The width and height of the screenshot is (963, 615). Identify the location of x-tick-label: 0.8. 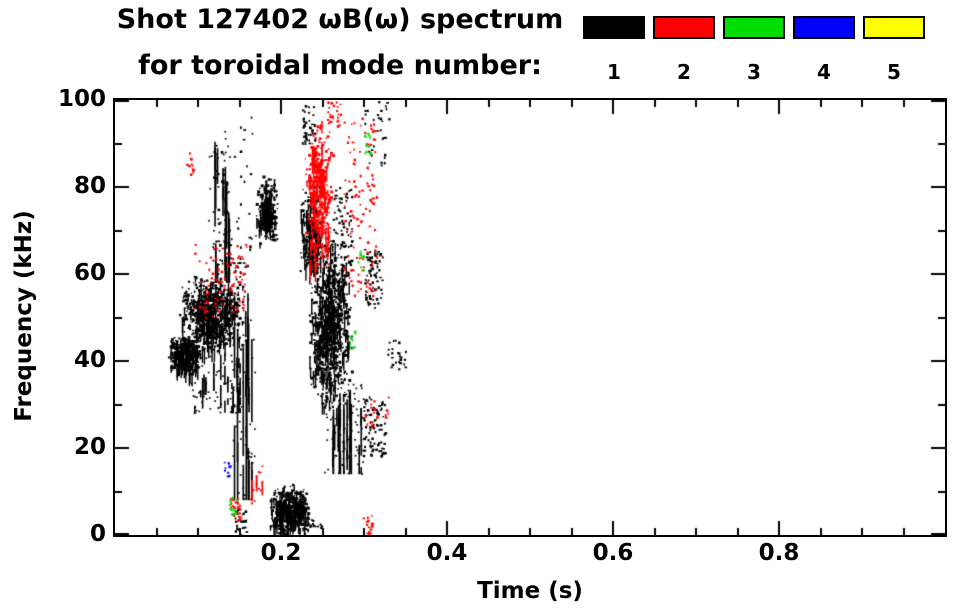
(779, 553).